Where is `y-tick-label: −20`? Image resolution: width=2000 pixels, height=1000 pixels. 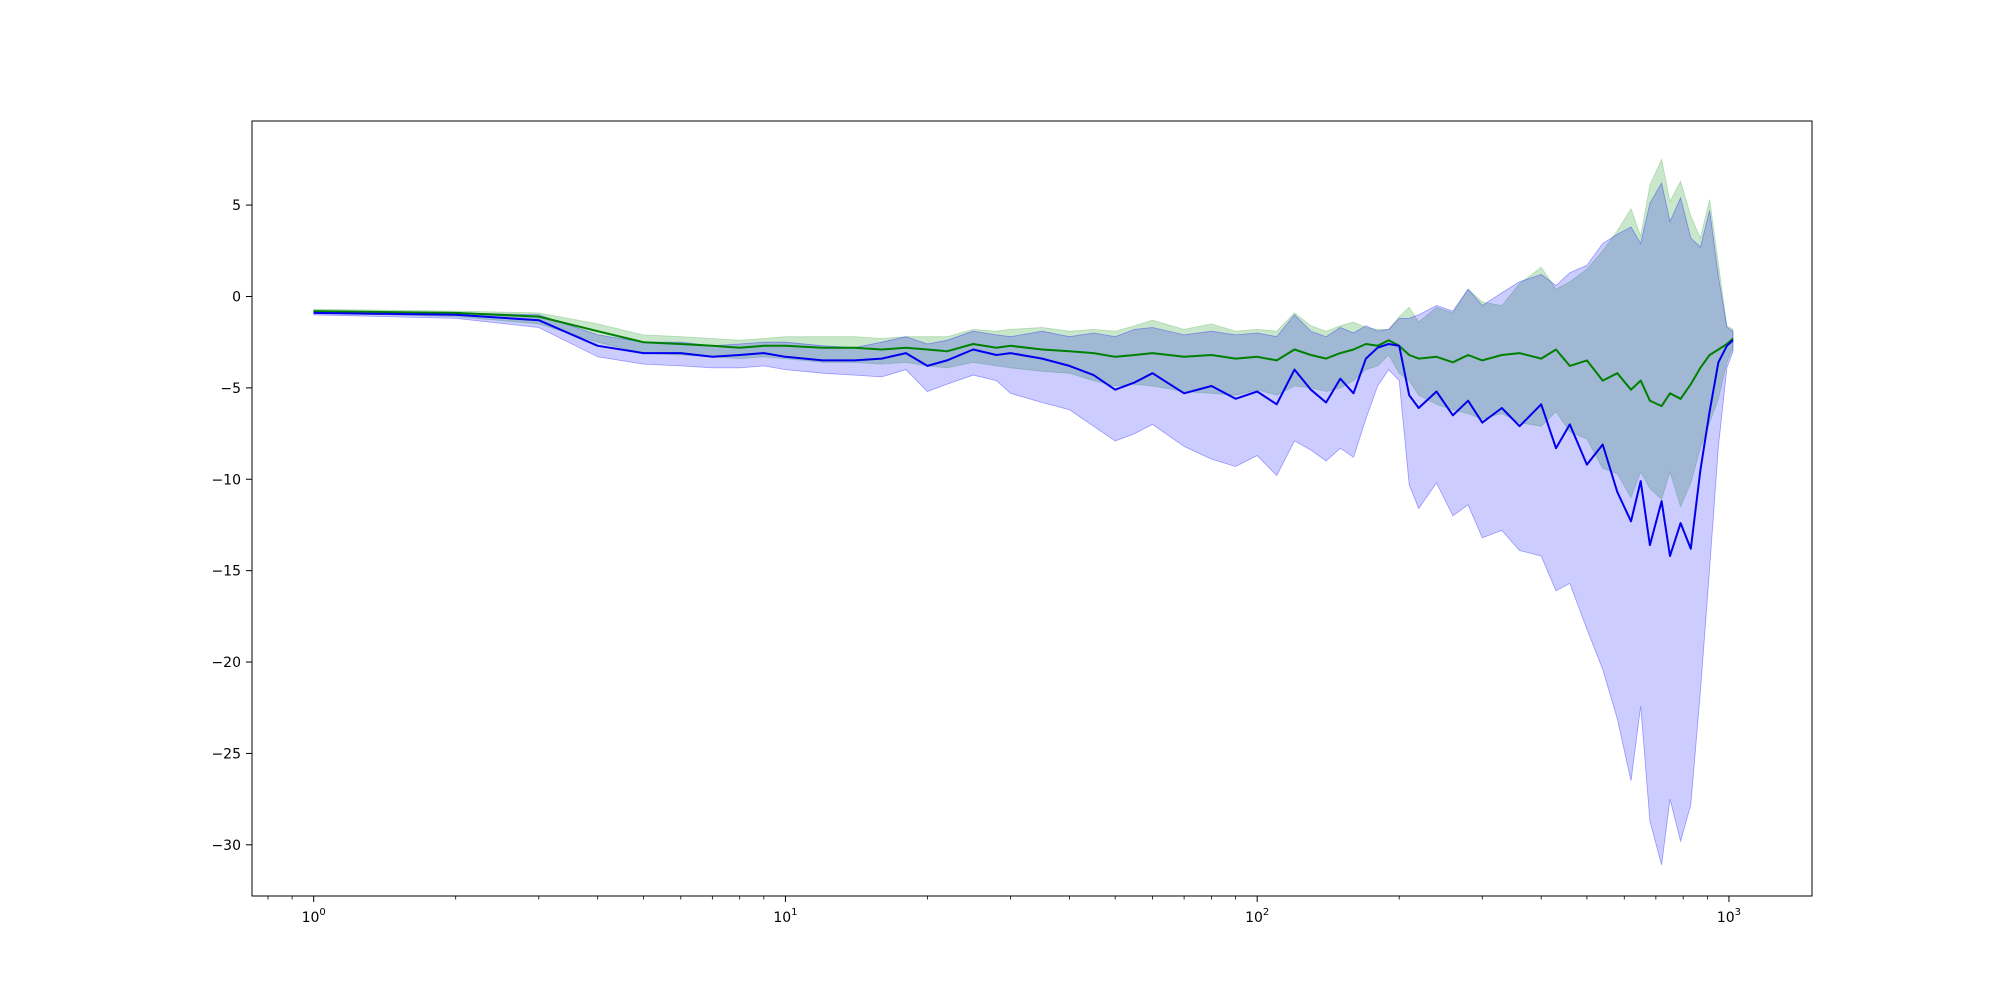
y-tick-label: −20 is located at coordinates (226, 663).